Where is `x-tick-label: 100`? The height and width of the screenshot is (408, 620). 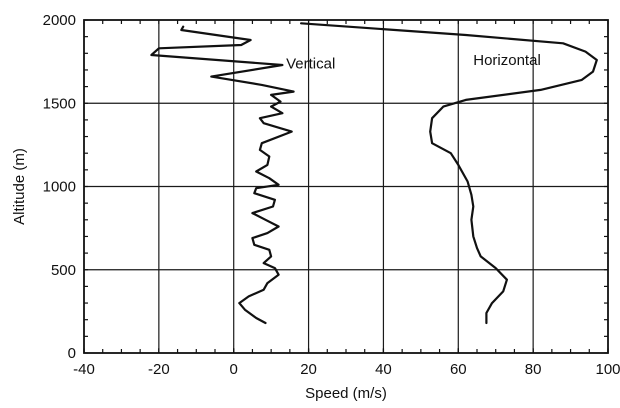
x-tick-label: 100 is located at coordinates (607, 369).